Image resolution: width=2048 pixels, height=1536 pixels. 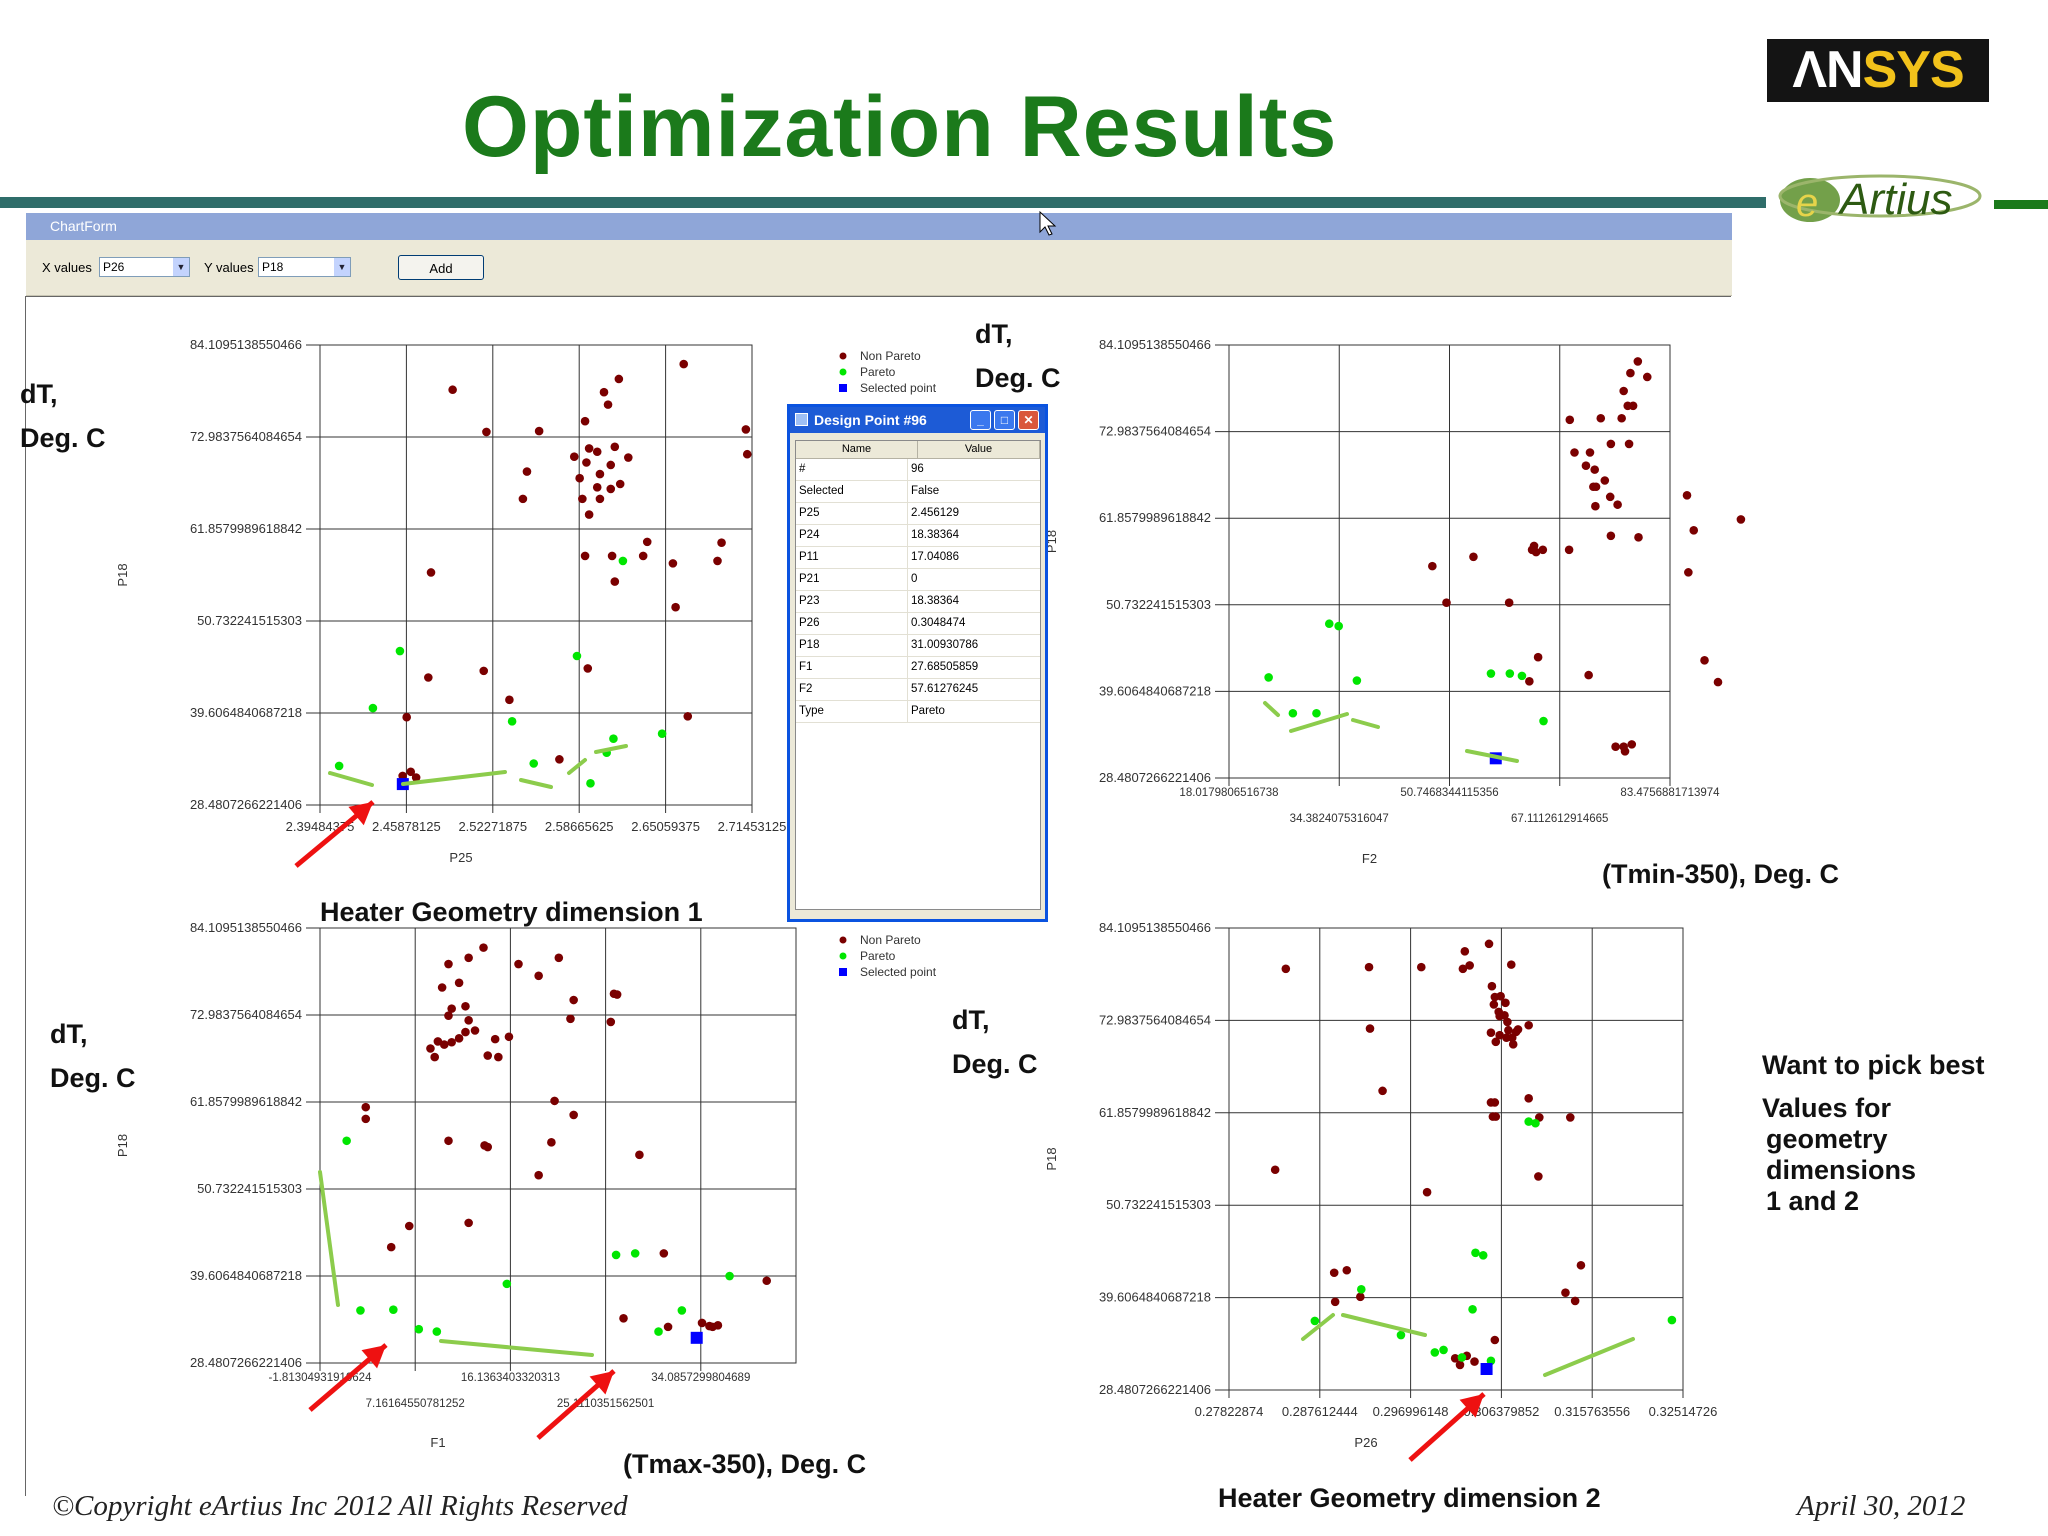 I want to click on cell-value: 96, so click(x=917, y=469).